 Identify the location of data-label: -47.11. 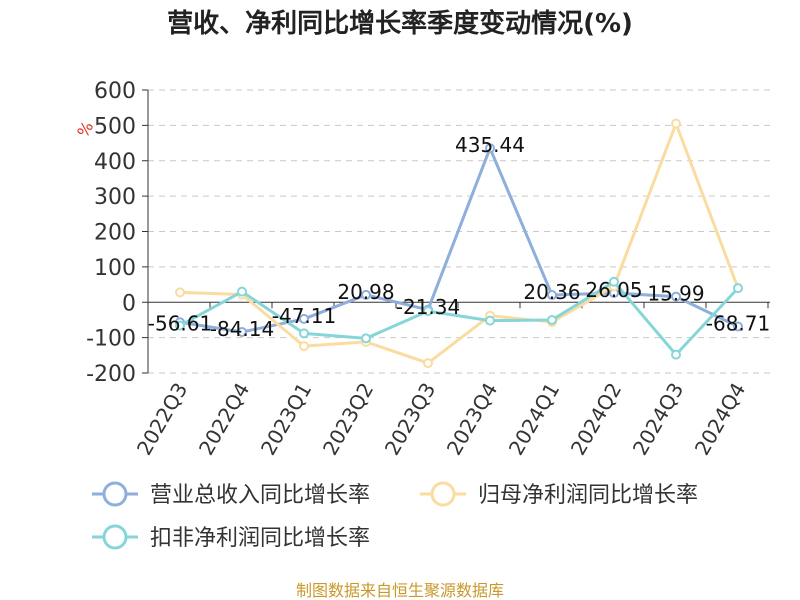
(304, 316).